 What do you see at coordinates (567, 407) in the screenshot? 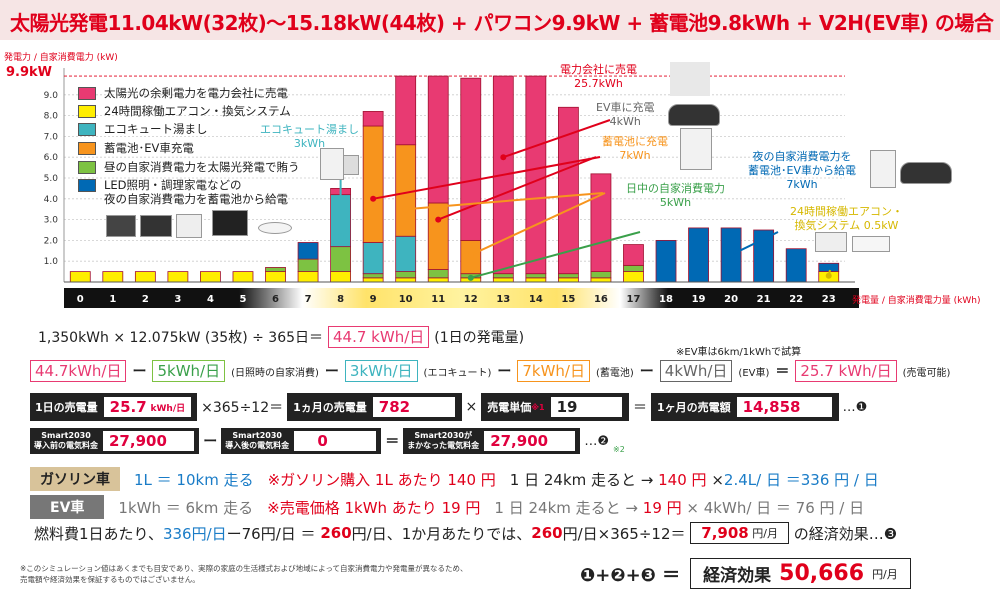
I see `value: 19` at bounding box center [567, 407].